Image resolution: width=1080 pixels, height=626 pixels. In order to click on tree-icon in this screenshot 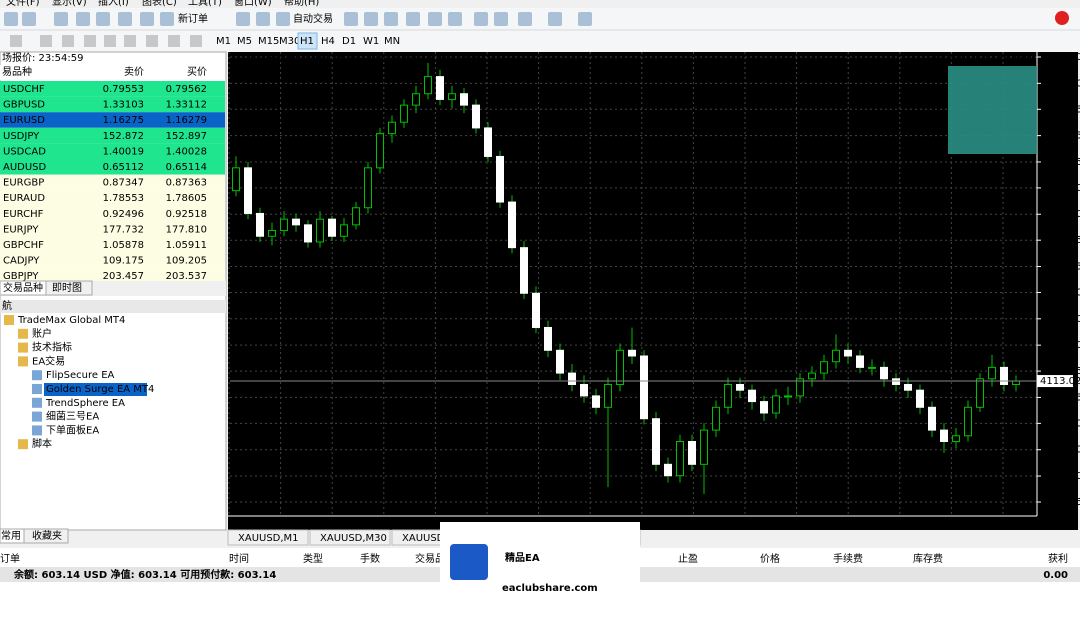, I will do `click(37, 402)`.